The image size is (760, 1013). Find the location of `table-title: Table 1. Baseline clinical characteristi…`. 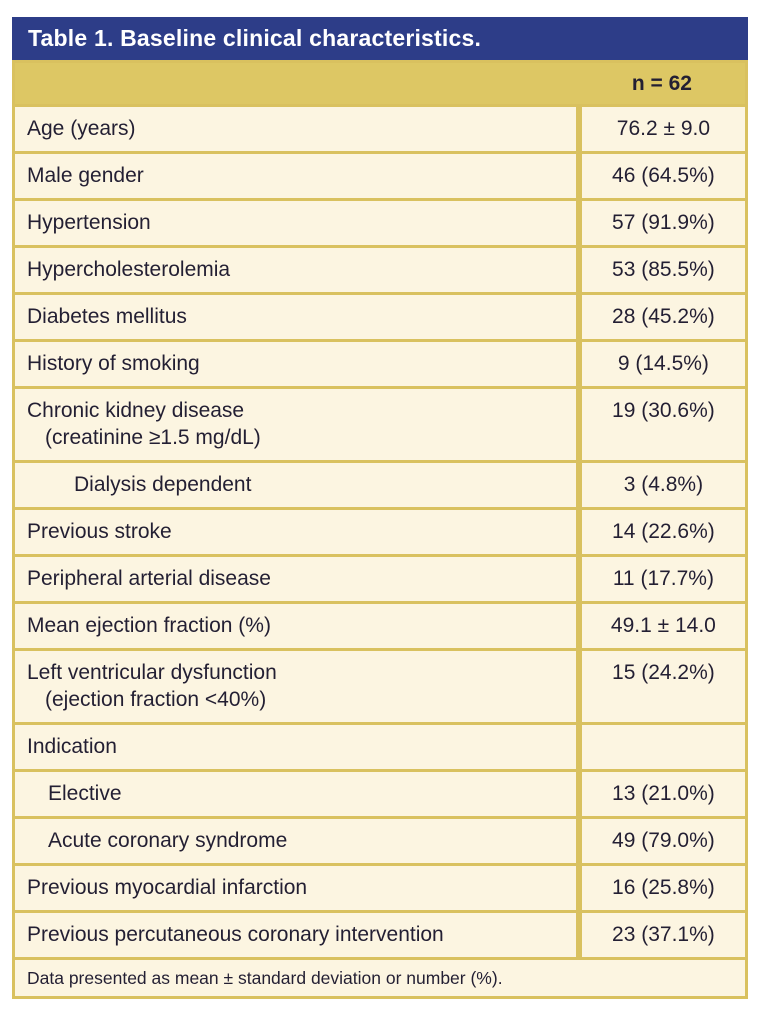

table-title: Table 1. Baseline clinical characteristi… is located at coordinates (380, 38).